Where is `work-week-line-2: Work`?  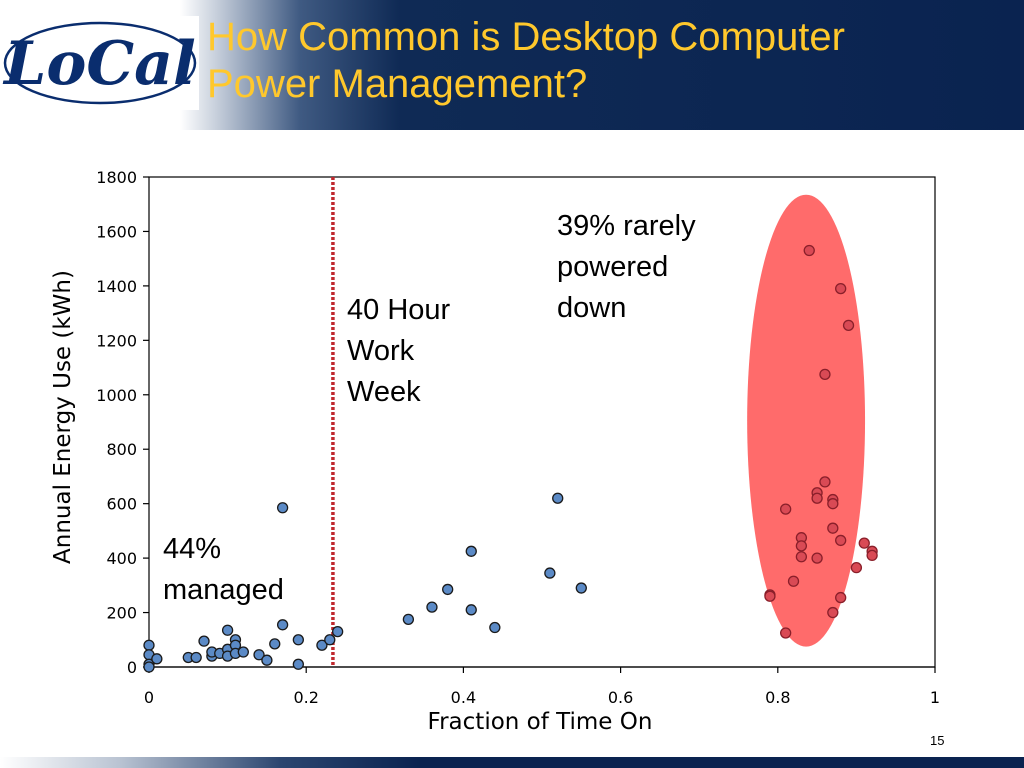
work-week-line-2: Work is located at coordinates (381, 351).